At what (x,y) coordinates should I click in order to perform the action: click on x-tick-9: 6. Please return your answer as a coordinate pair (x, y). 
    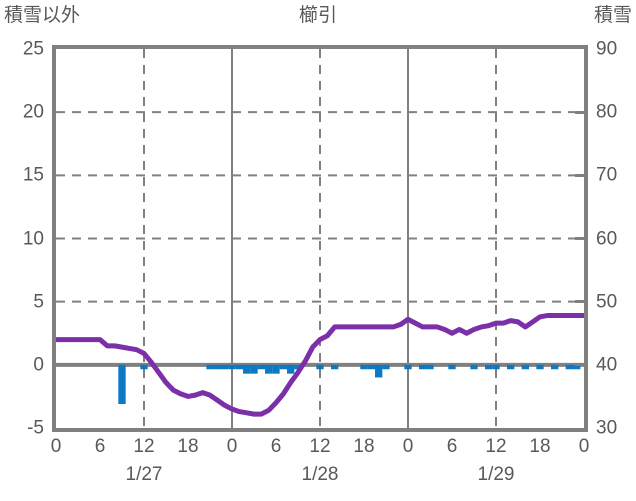
    Looking at the image, I should click on (452, 446).